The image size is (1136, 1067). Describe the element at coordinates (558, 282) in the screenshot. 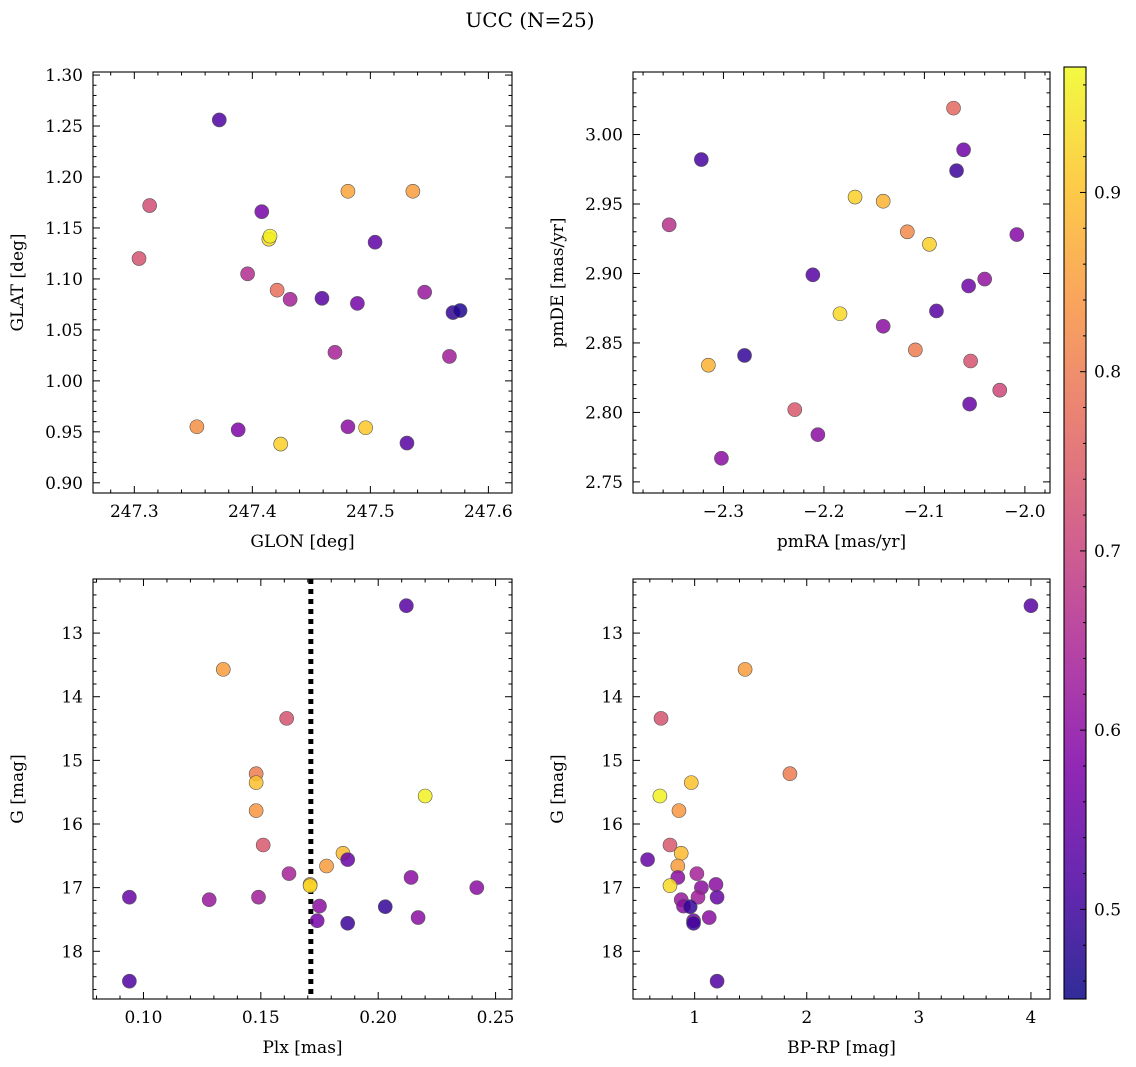

I see `y-axis-label: pmDE [mas/yr]` at that location.